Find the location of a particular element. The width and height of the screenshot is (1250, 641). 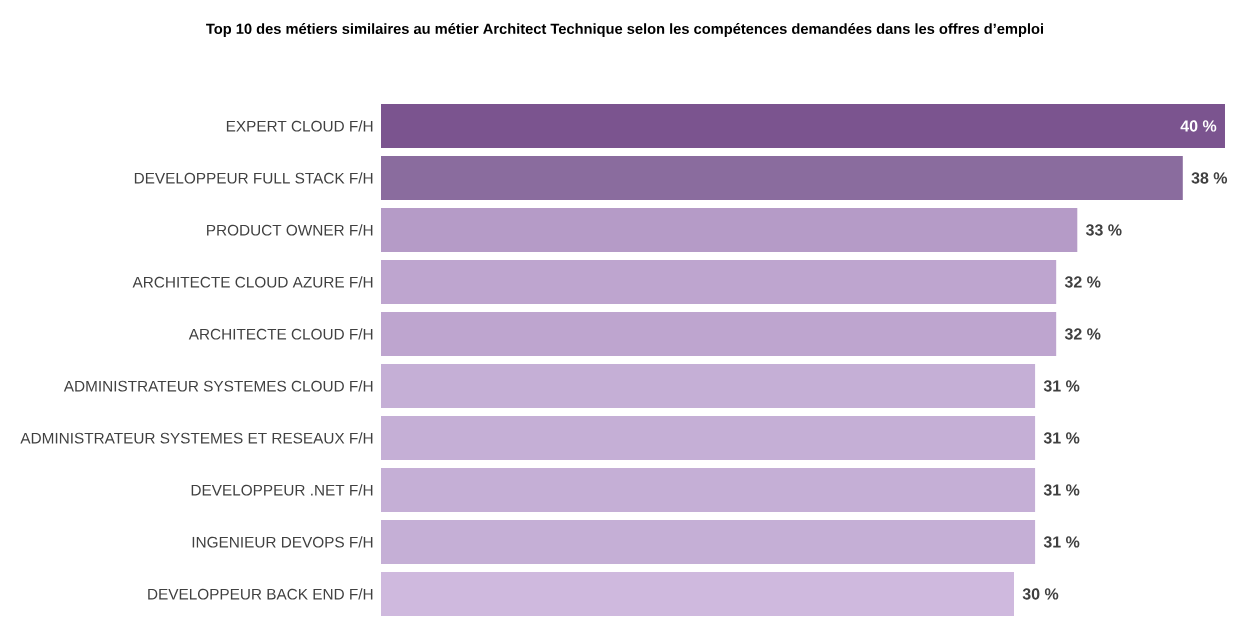

data-label: 33 % is located at coordinates (1103, 230).